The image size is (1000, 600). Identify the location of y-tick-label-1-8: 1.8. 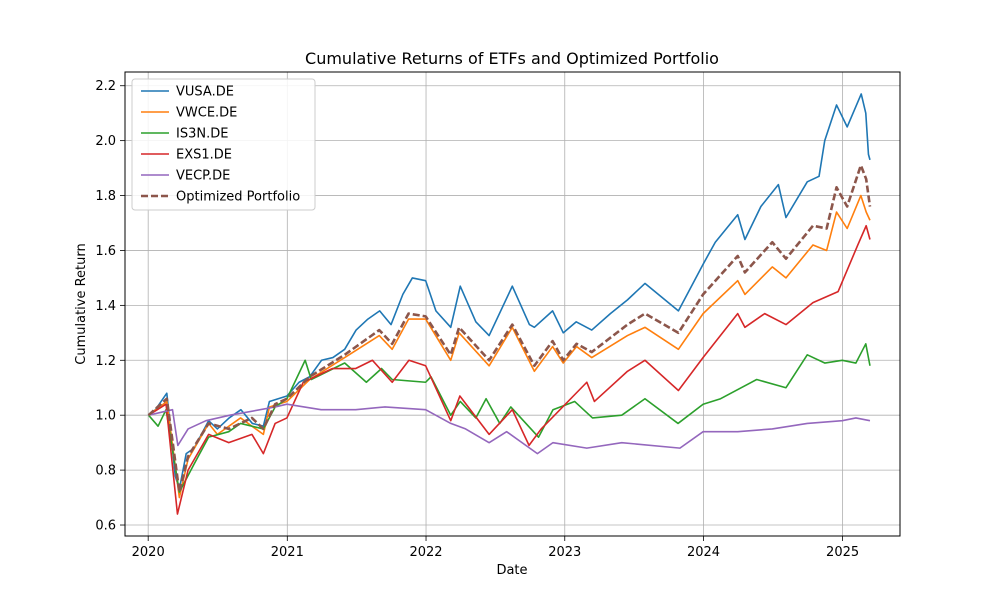
(105, 196).